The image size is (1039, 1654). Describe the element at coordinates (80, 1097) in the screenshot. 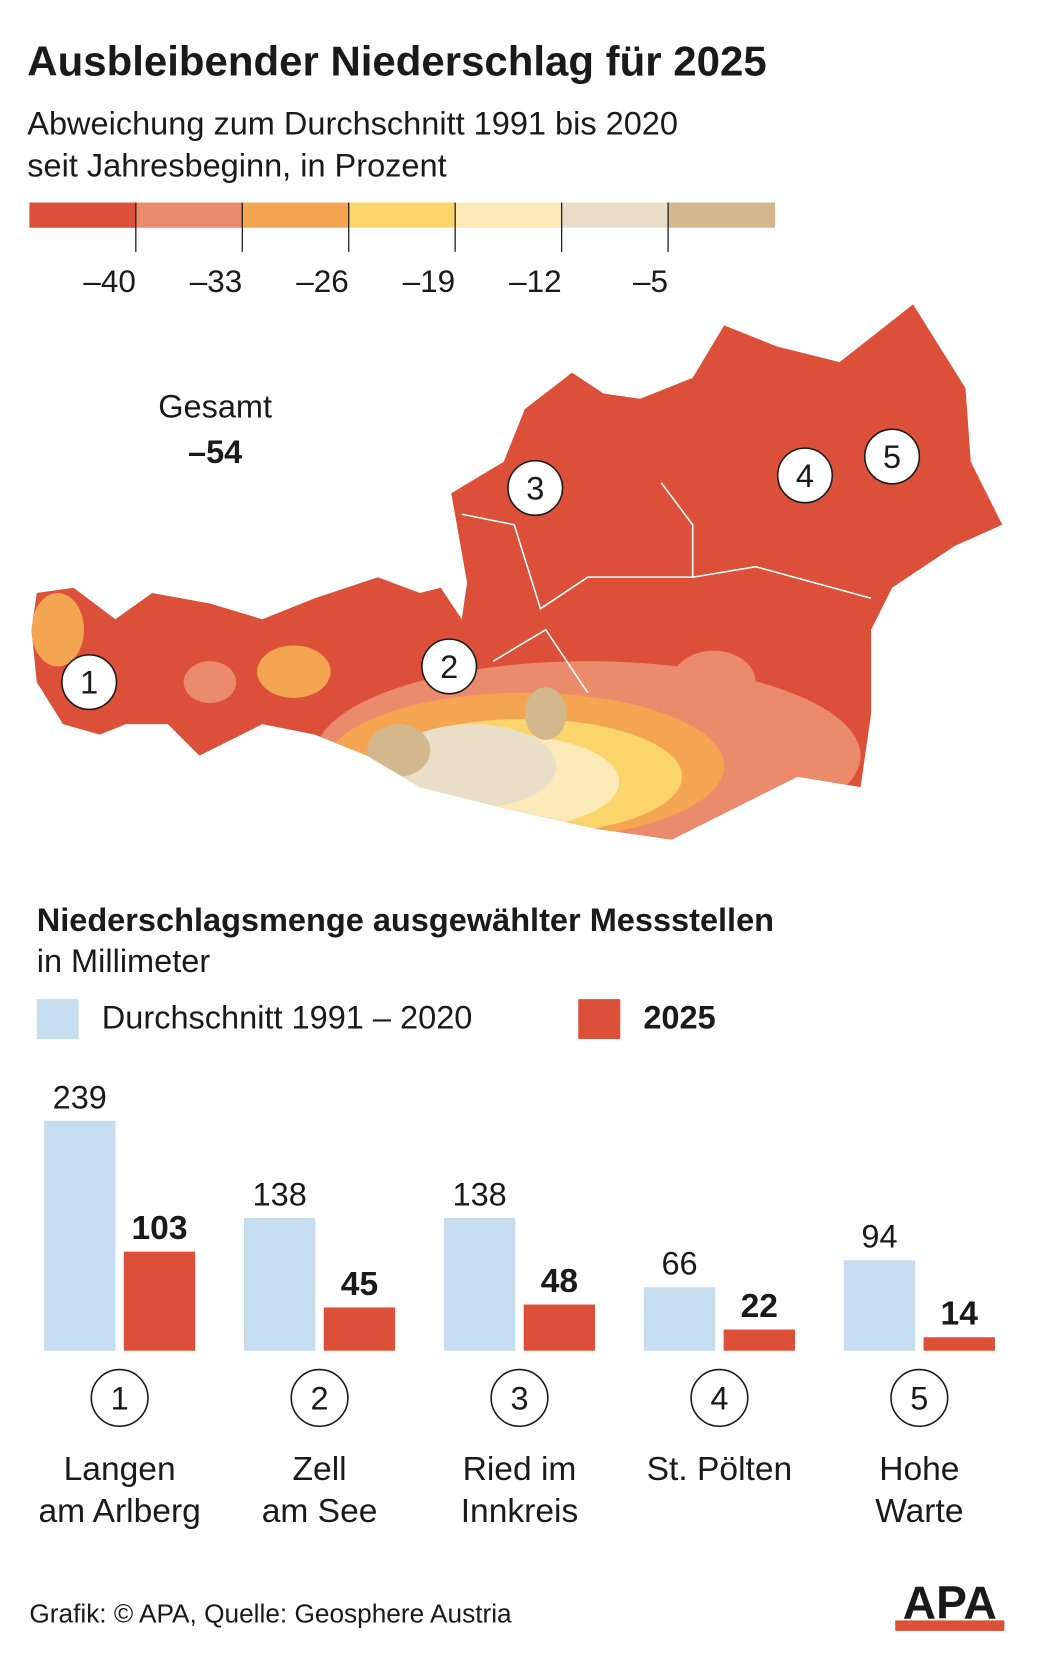

I see `value-label: 239` at that location.